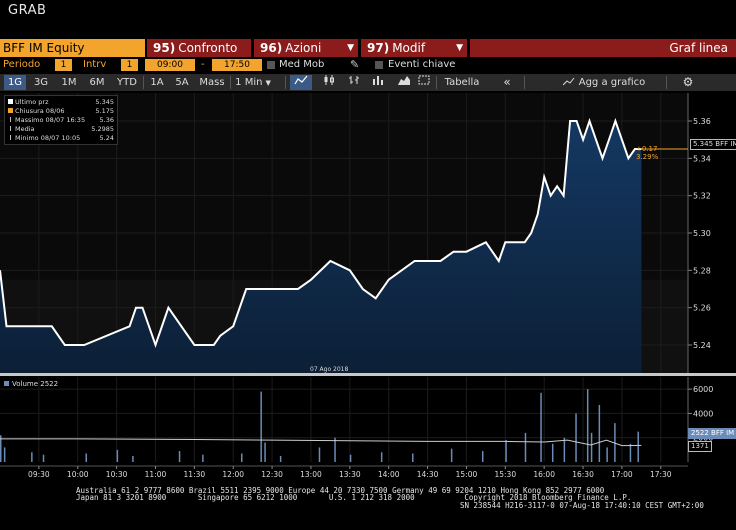 The height and width of the screenshot is (530, 736). Describe the element at coordinates (301, 82) in the screenshot. I see `line-chart-icon` at that location.